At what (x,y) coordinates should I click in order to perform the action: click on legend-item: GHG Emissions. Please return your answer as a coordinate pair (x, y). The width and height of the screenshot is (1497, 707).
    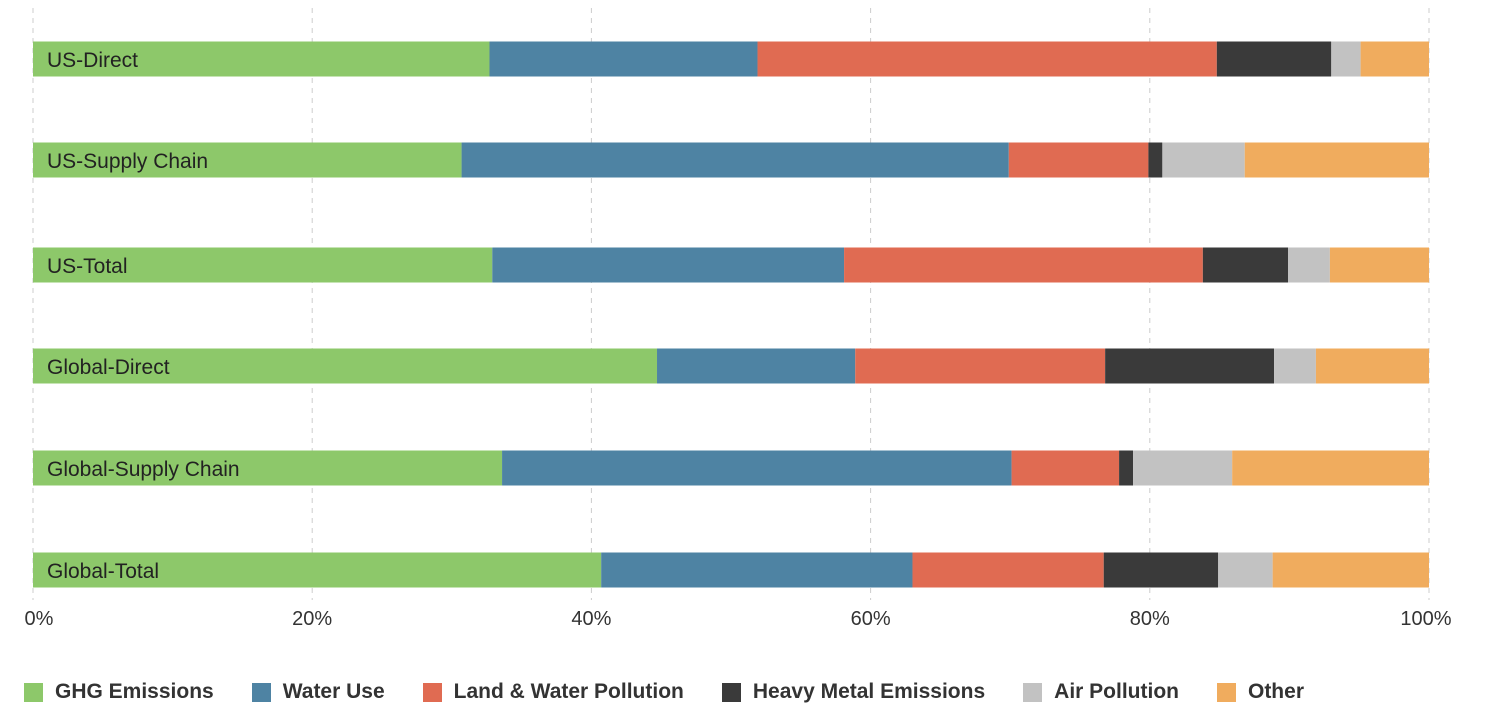
    Looking at the image, I should click on (119, 692).